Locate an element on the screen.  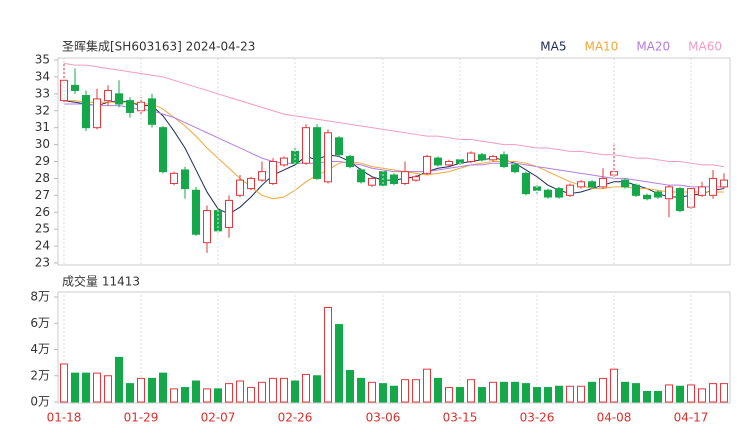
legend-label: MA20 is located at coordinates (653, 47).